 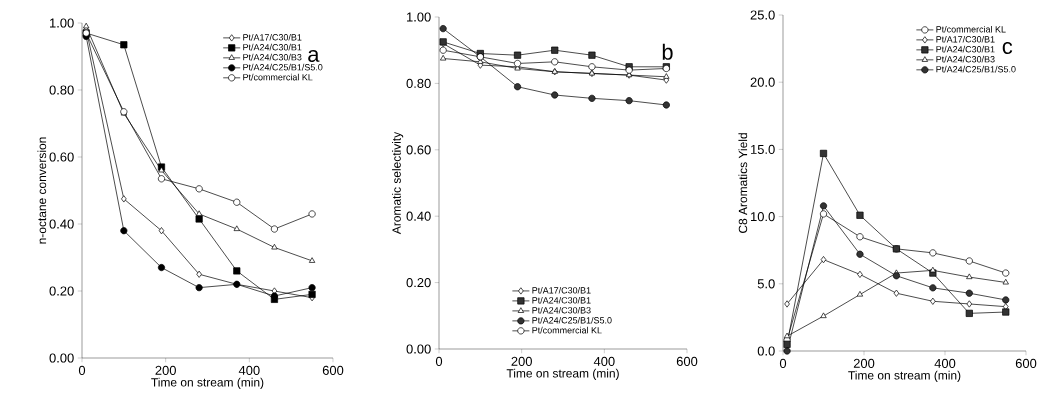 I want to click on annotation: b, so click(x=667, y=51).